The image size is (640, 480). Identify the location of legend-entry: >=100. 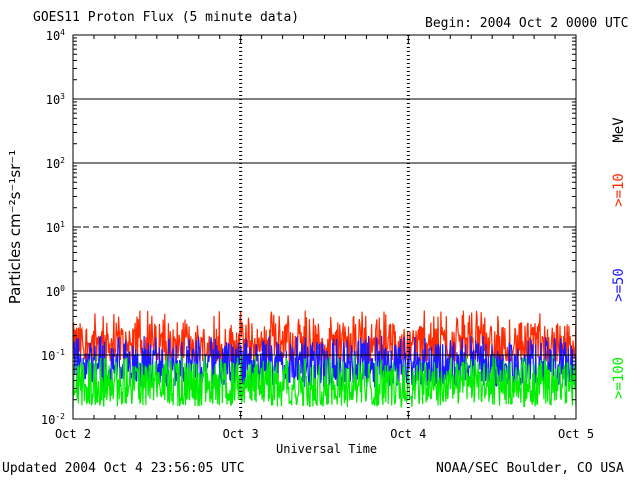
(619, 378).